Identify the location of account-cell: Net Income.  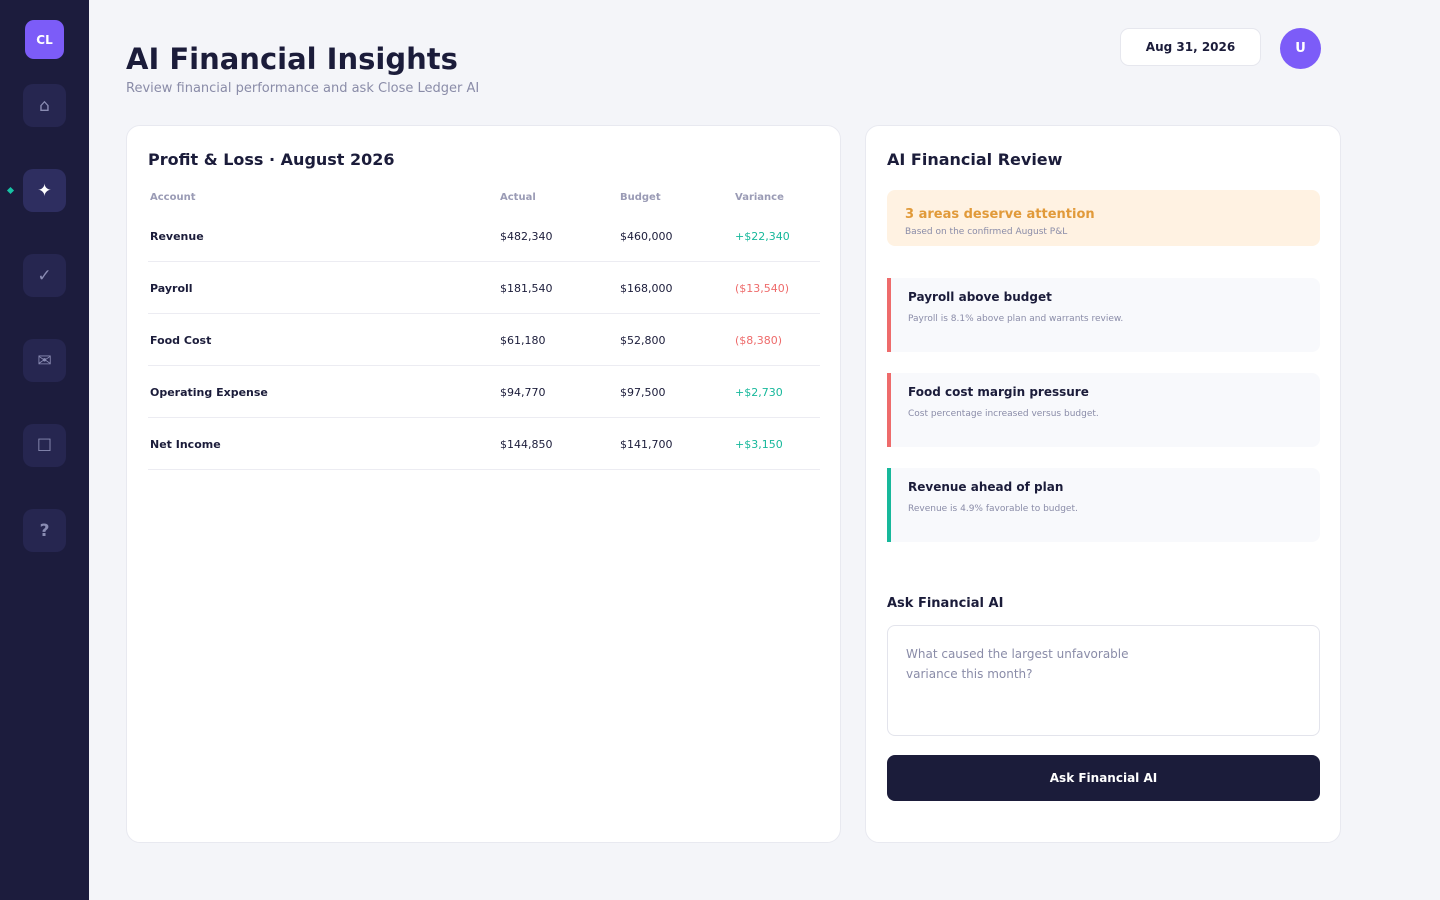
(185, 444).